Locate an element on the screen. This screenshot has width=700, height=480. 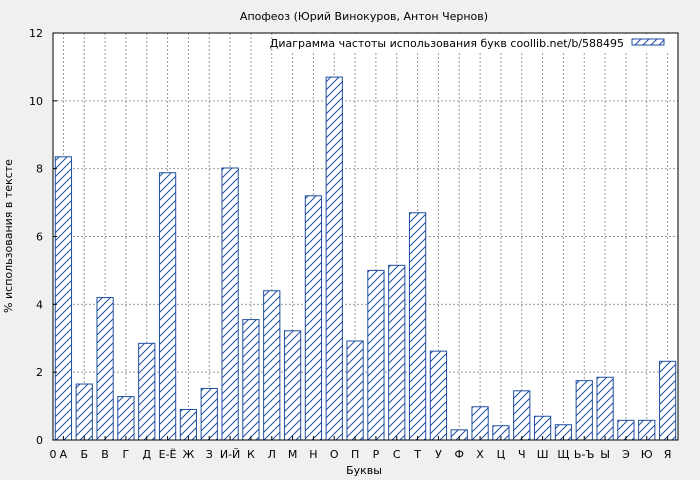
bar-К is located at coordinates (251, 380).